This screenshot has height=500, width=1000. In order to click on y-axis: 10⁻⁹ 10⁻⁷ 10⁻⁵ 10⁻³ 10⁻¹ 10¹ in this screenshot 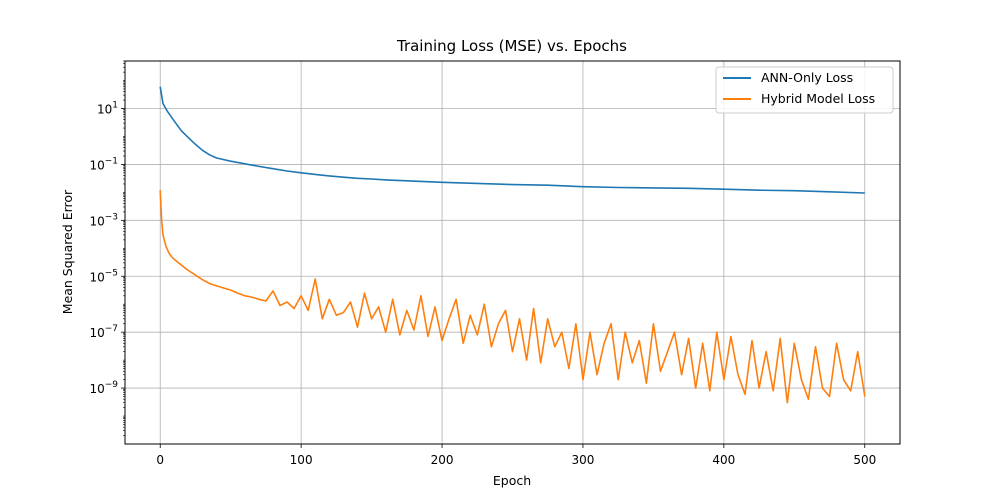, I will do `click(107, 248)`.